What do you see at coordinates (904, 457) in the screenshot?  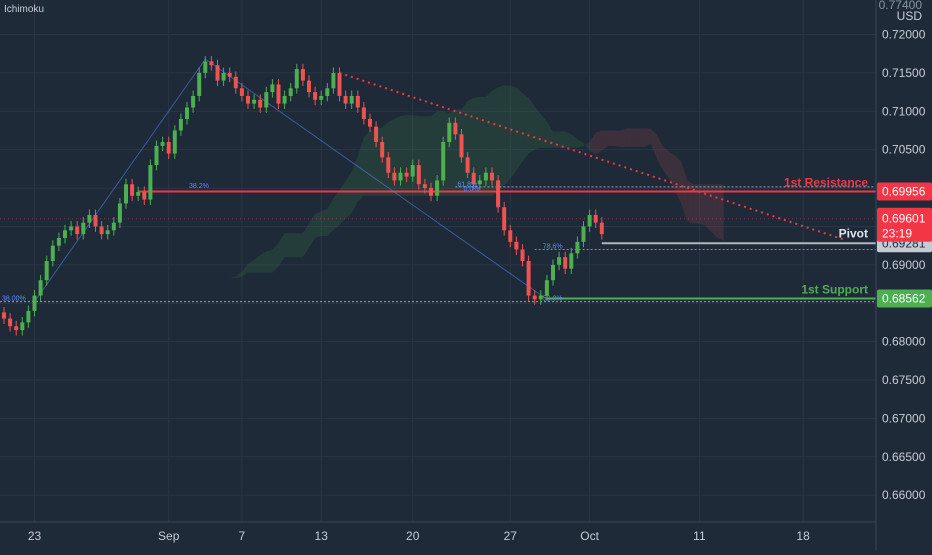 I see `y-tick-label: 0.66500` at bounding box center [904, 457].